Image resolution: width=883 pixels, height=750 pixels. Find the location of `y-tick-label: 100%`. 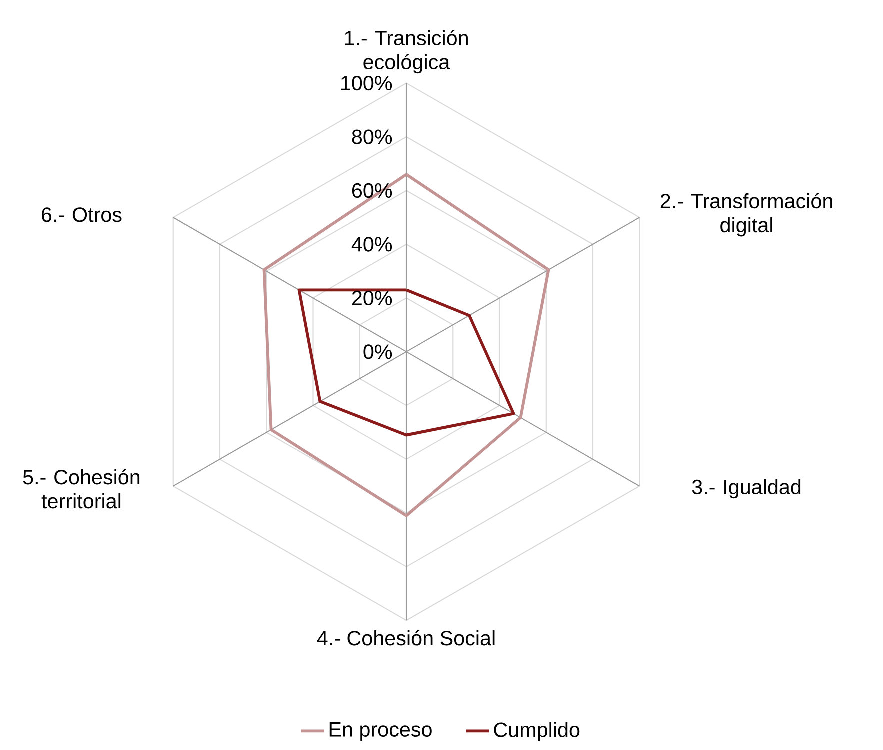

y-tick-label: 100% is located at coordinates (366, 83).